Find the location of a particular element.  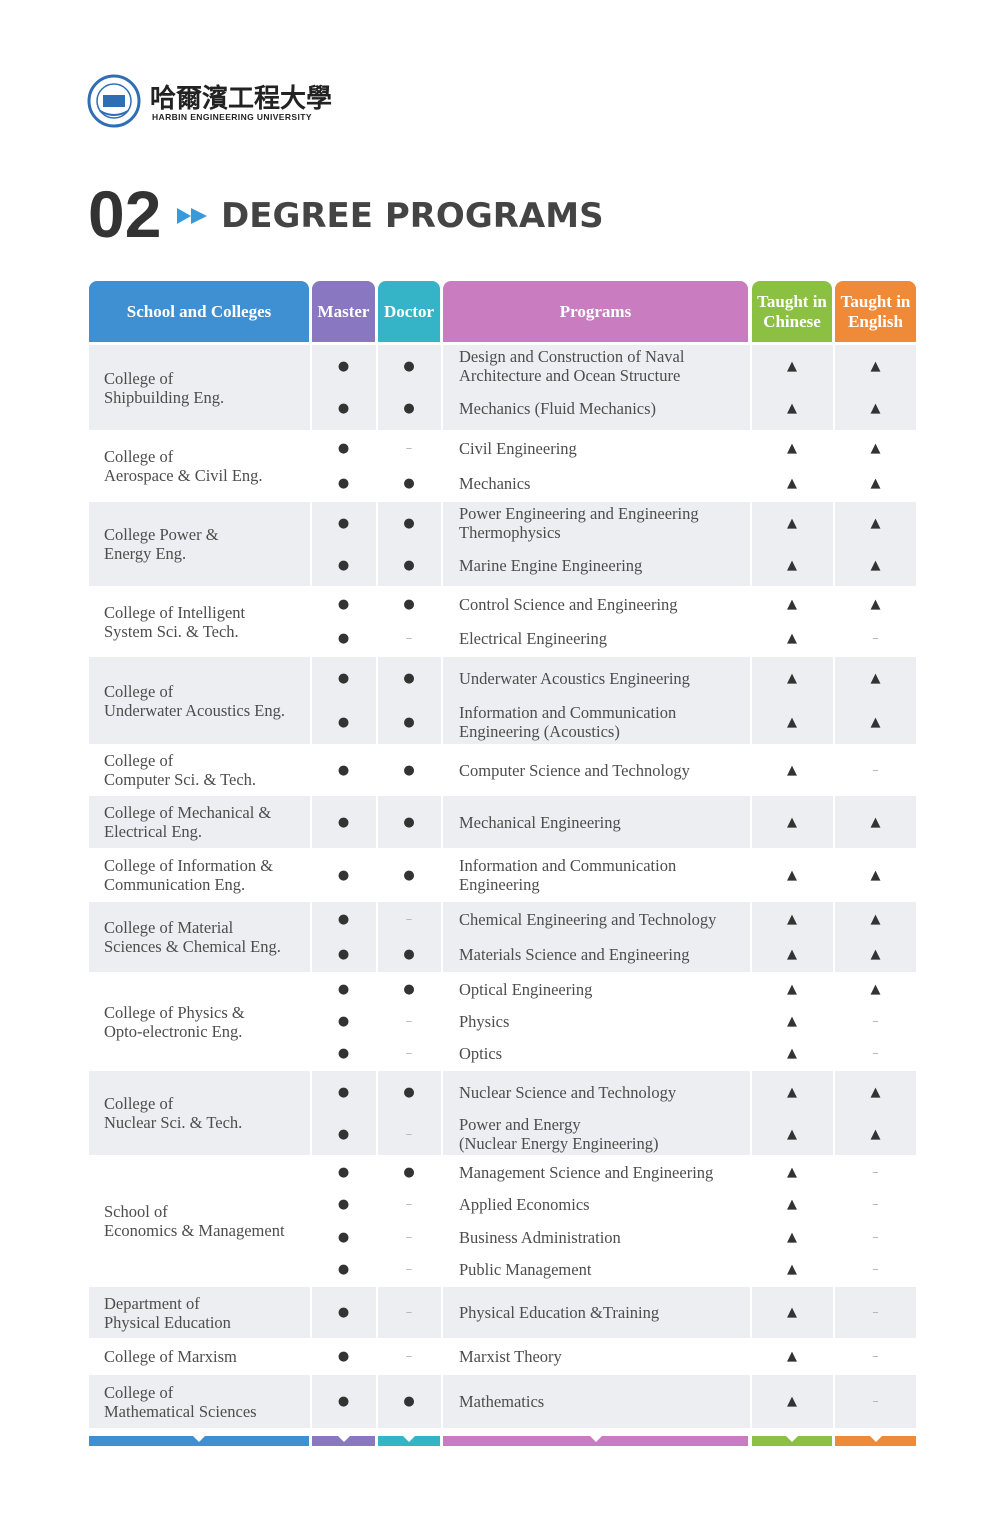

column-header: School and Colleges is located at coordinates (199, 311).